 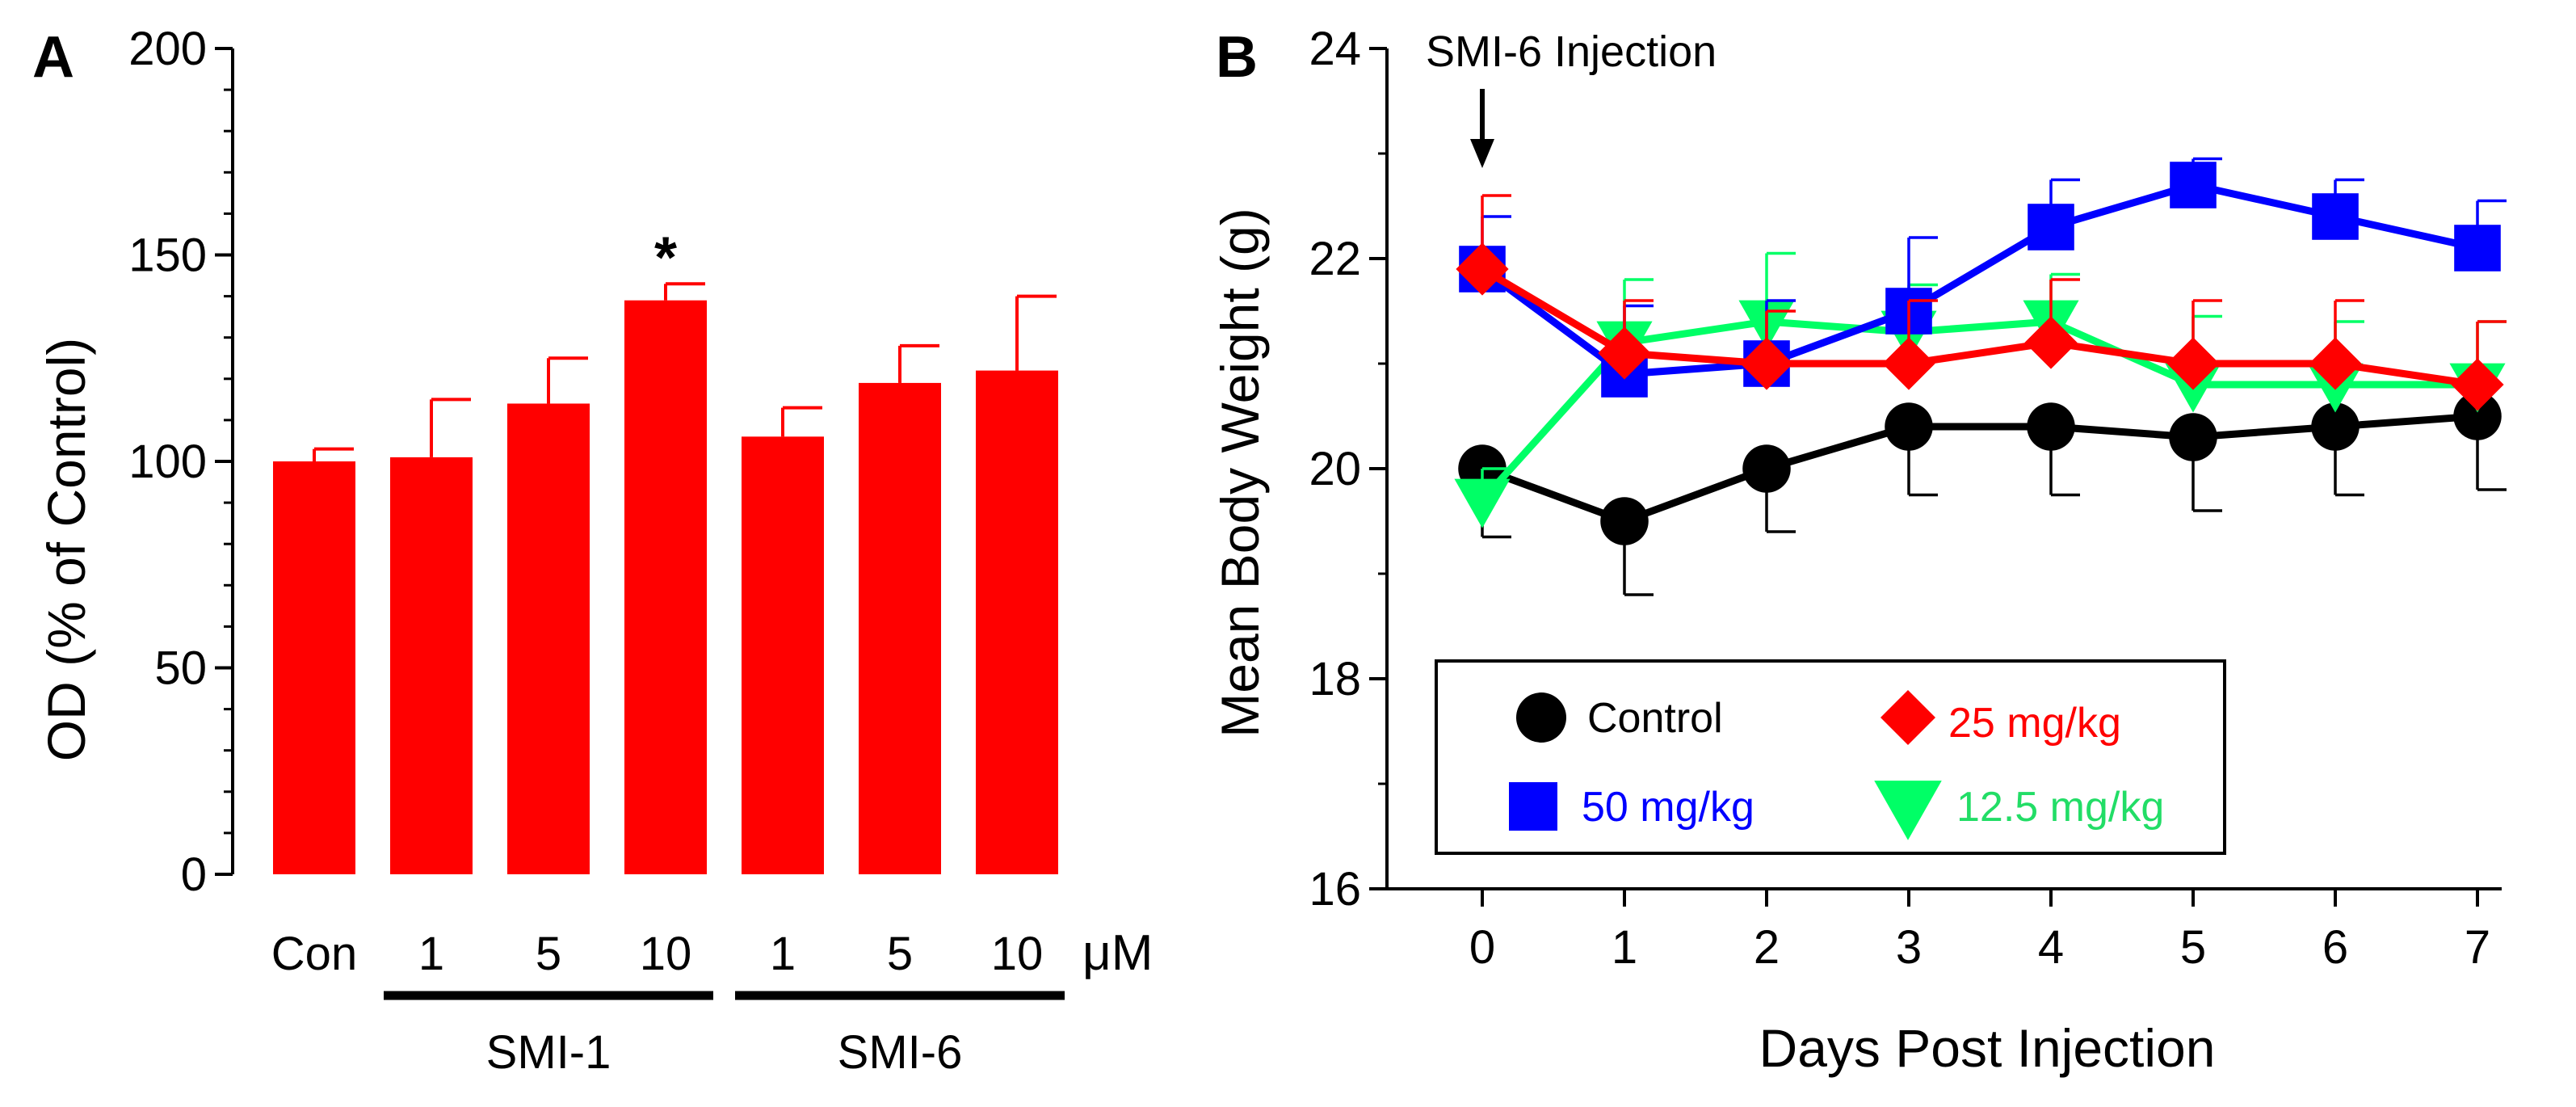 I want to click on injection-annotation-text: SMI-6 Injection, so click(x=1572, y=51).